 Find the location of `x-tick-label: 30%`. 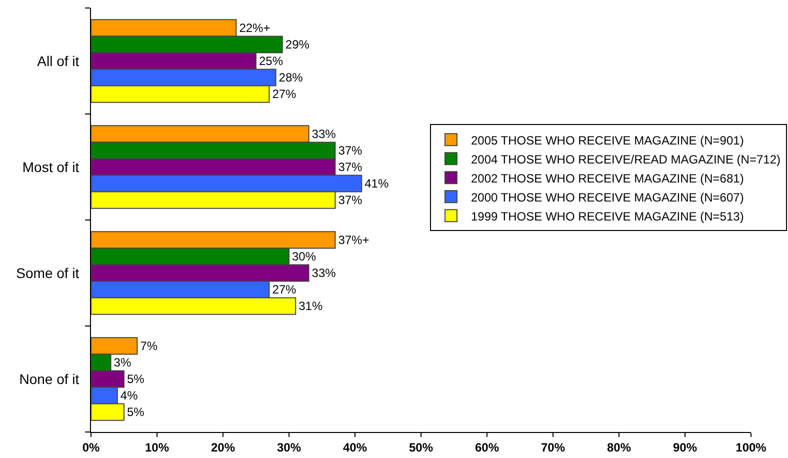

x-tick-label: 30% is located at coordinates (289, 447).